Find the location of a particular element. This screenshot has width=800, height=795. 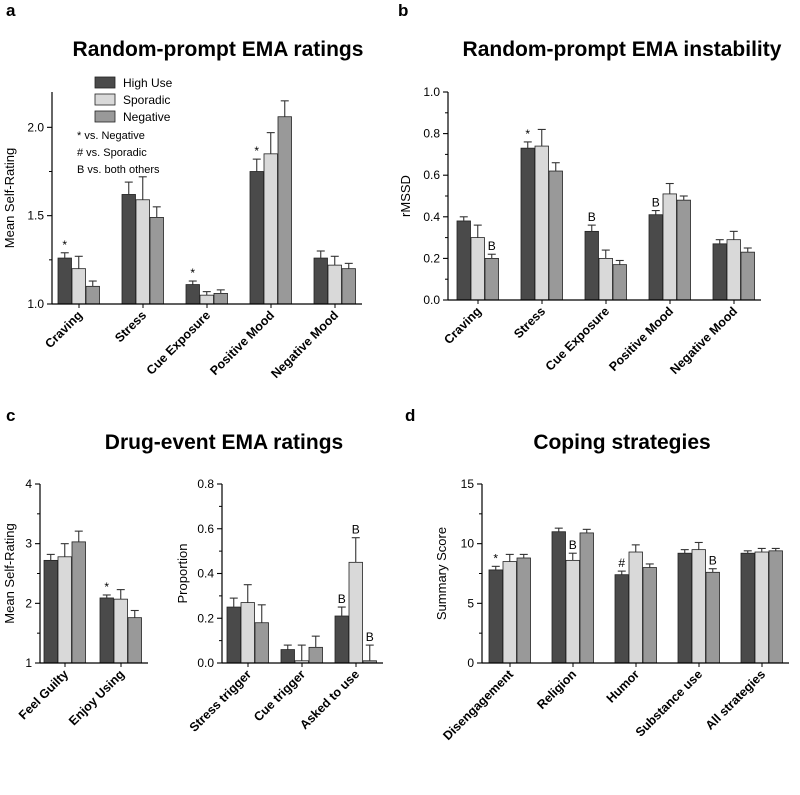

legend-swatch-sporadic is located at coordinates (105, 99).